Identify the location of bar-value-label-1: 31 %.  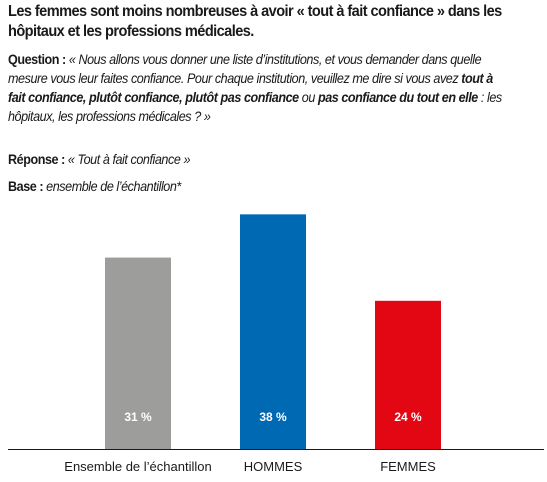
(138, 417).